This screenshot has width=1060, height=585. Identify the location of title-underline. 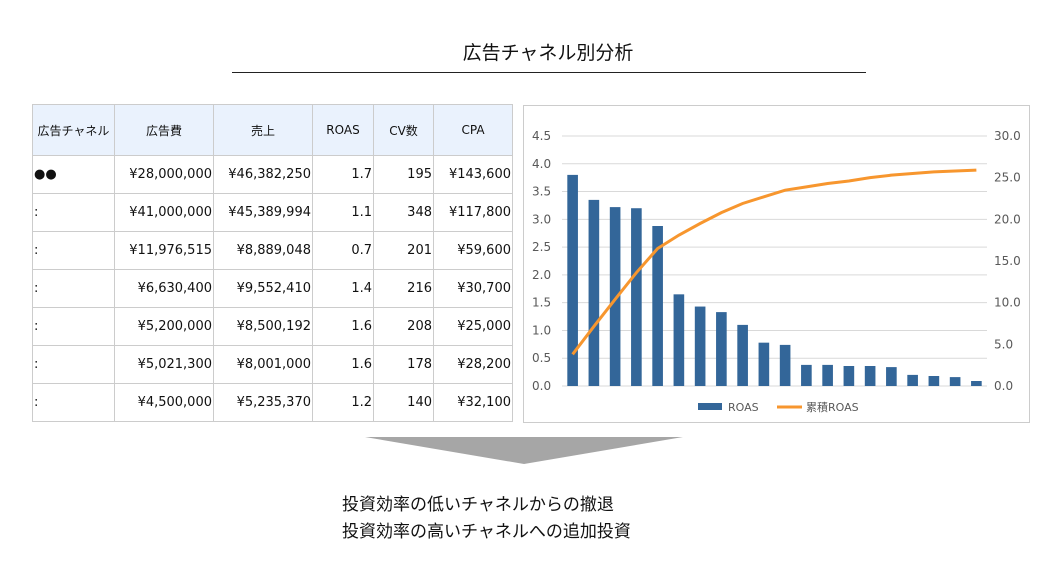
(549, 72).